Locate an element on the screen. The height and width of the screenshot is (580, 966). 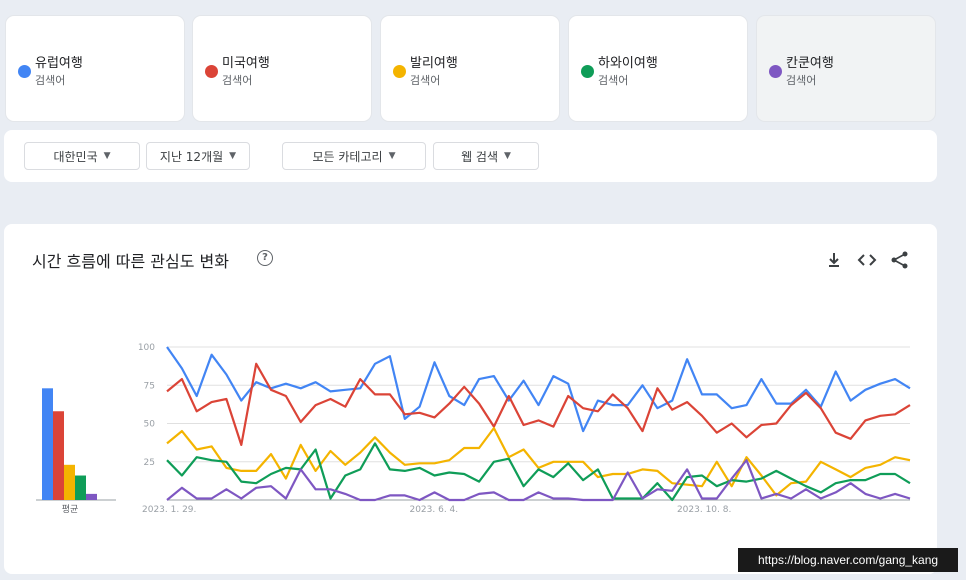
download-icon is located at coordinates (834, 260).